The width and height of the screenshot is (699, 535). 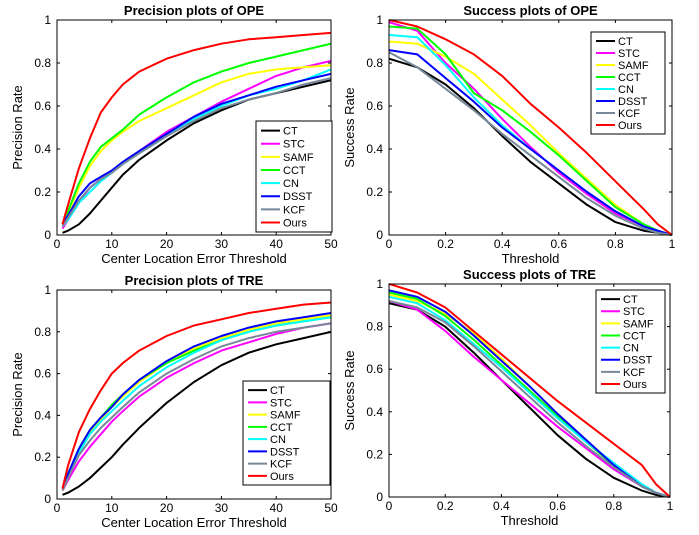 I want to click on y-axis-label: Precision Rate, so click(x=17, y=394).